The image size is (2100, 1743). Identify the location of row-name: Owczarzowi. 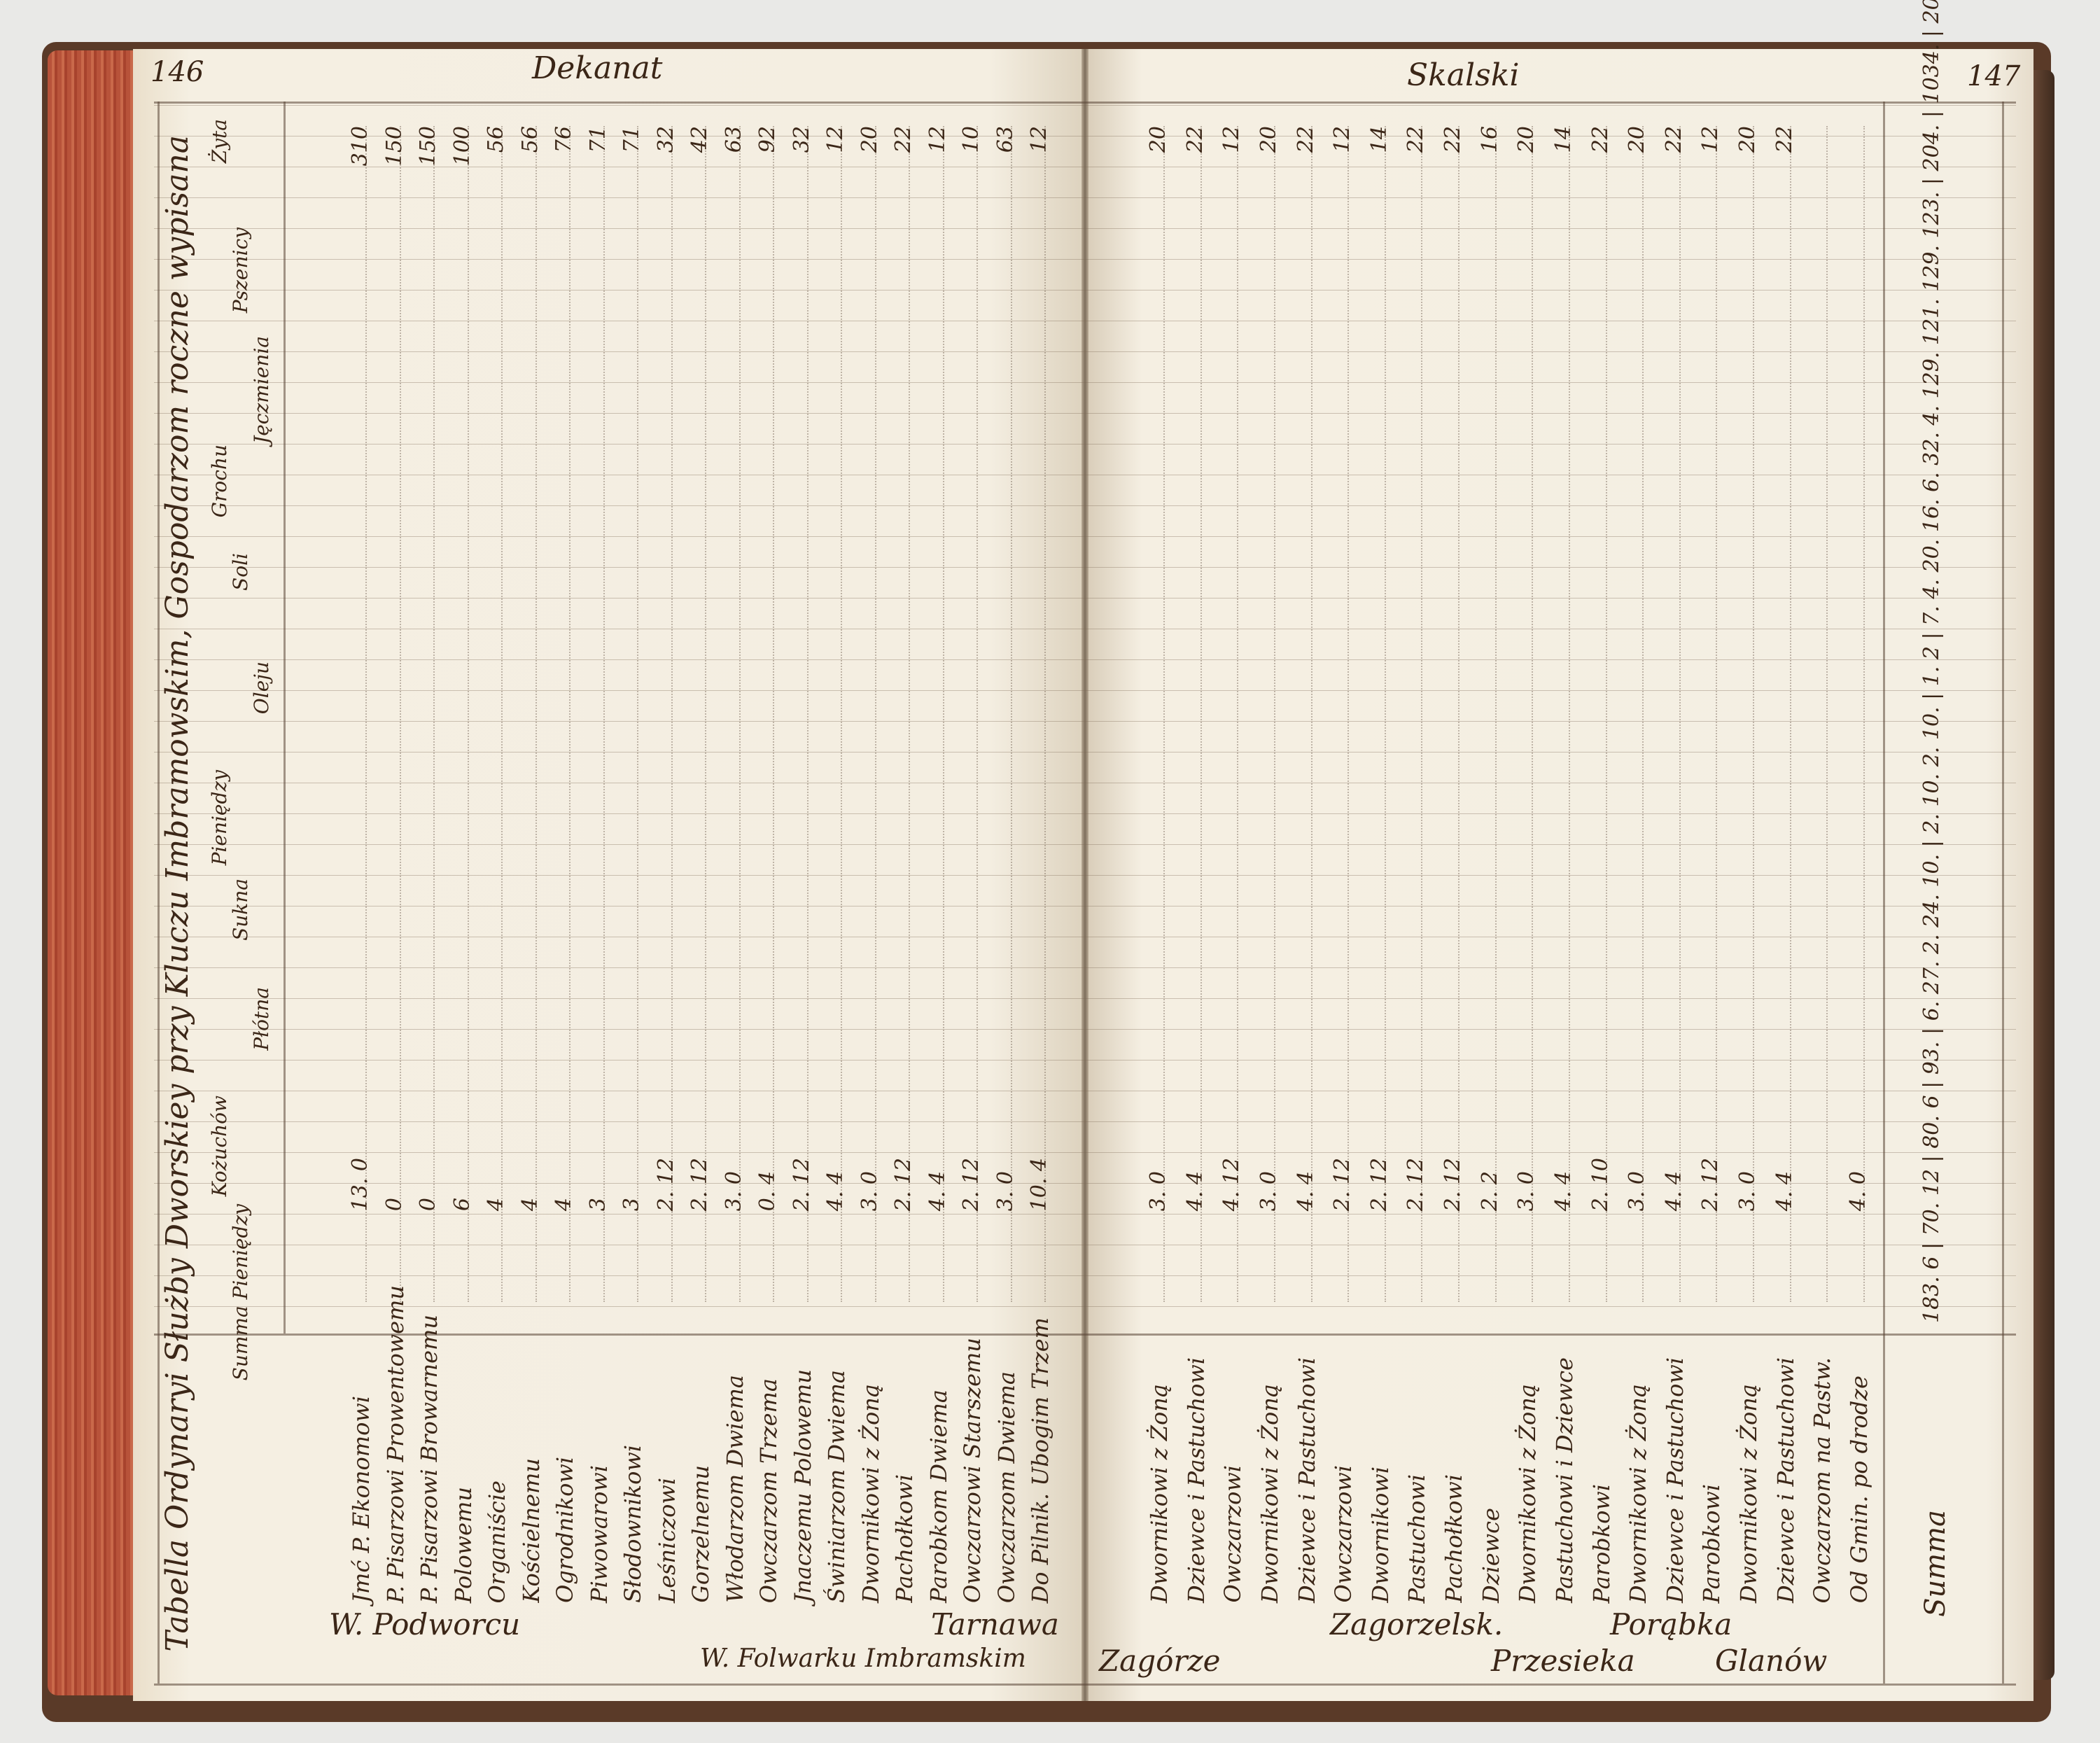
(1233, 1534).